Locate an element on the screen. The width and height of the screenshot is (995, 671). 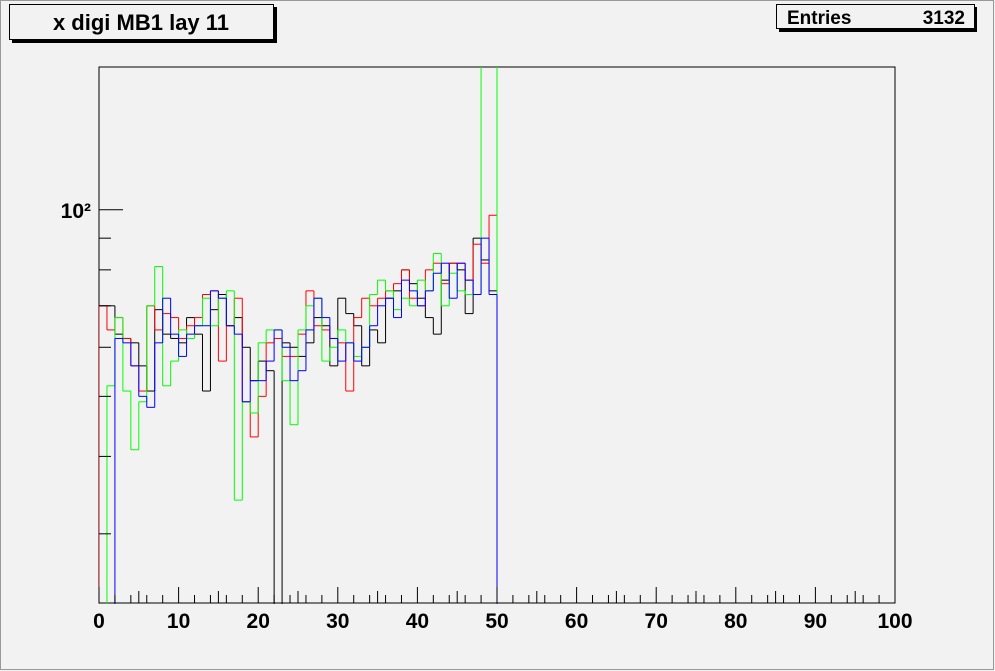
x-tick-label: 30 is located at coordinates (337, 621).